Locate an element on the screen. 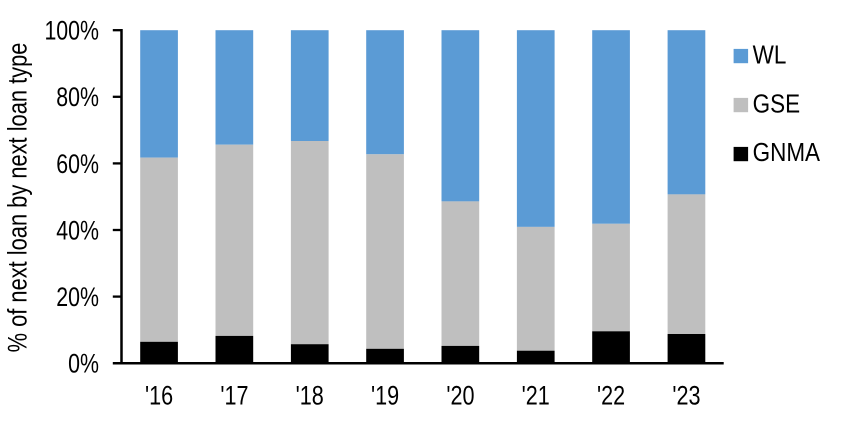 This screenshot has width=852, height=429. svg-text: '16 is located at coordinates (159, 396).